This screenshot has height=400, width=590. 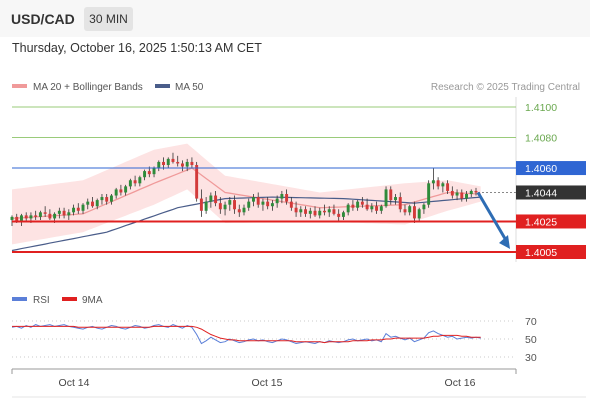 What do you see at coordinates (57, 300) in the screenshot?
I see `rsi-legend: RSI 9MA` at bounding box center [57, 300].